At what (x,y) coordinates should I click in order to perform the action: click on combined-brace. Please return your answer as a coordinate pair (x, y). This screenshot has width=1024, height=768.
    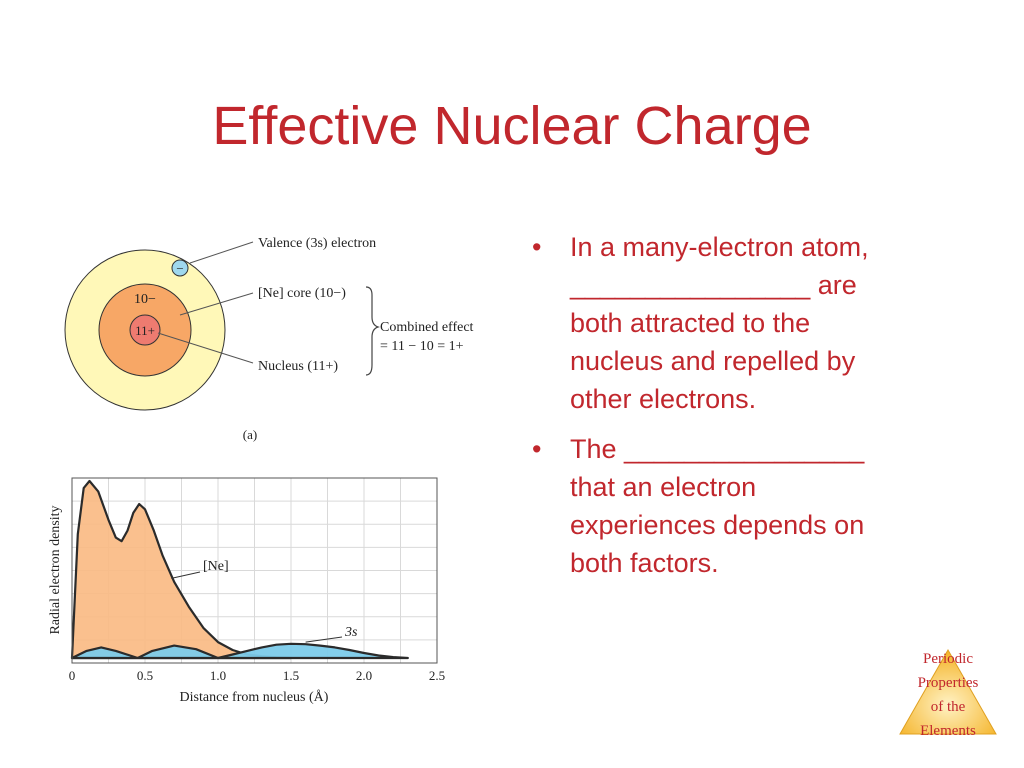
    Looking at the image, I should click on (372, 331).